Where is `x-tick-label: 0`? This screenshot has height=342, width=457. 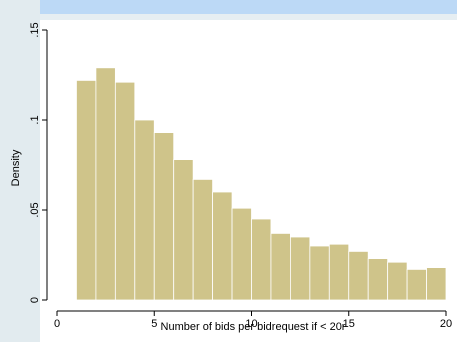 x-tick-label: 0 is located at coordinates (57, 324).